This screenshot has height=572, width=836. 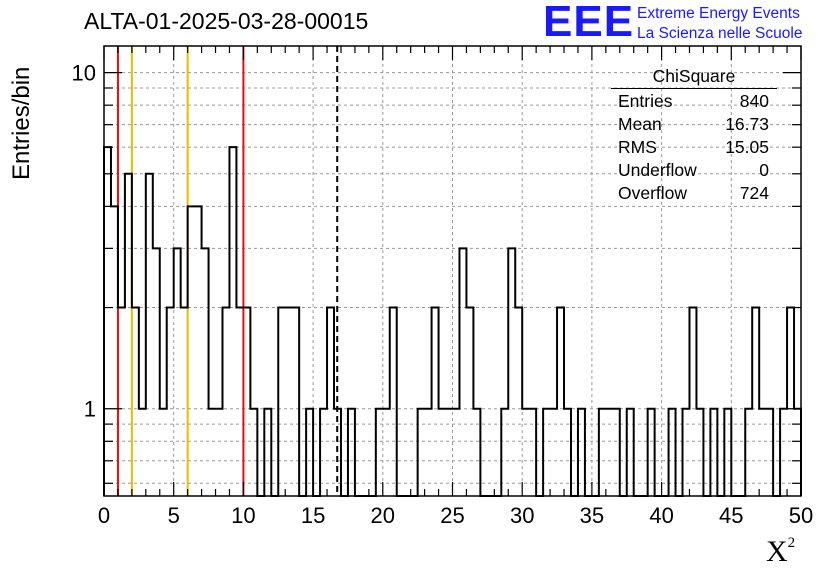 I want to click on x-tick-label: 50, so click(x=801, y=515).